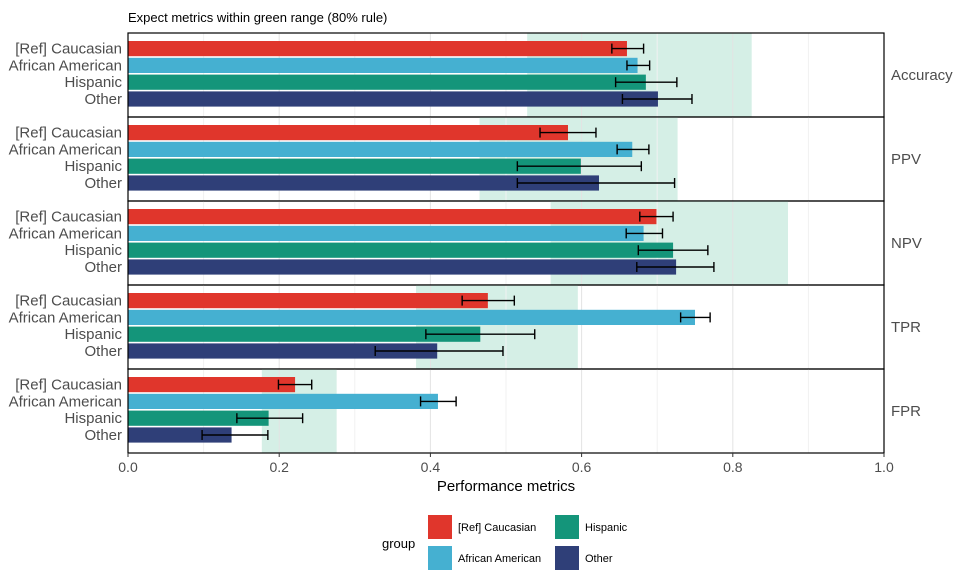 This screenshot has width=960, height=576. What do you see at coordinates (606, 528) in the screenshot?
I see `legend-label-hispanic: Hispanic` at bounding box center [606, 528].